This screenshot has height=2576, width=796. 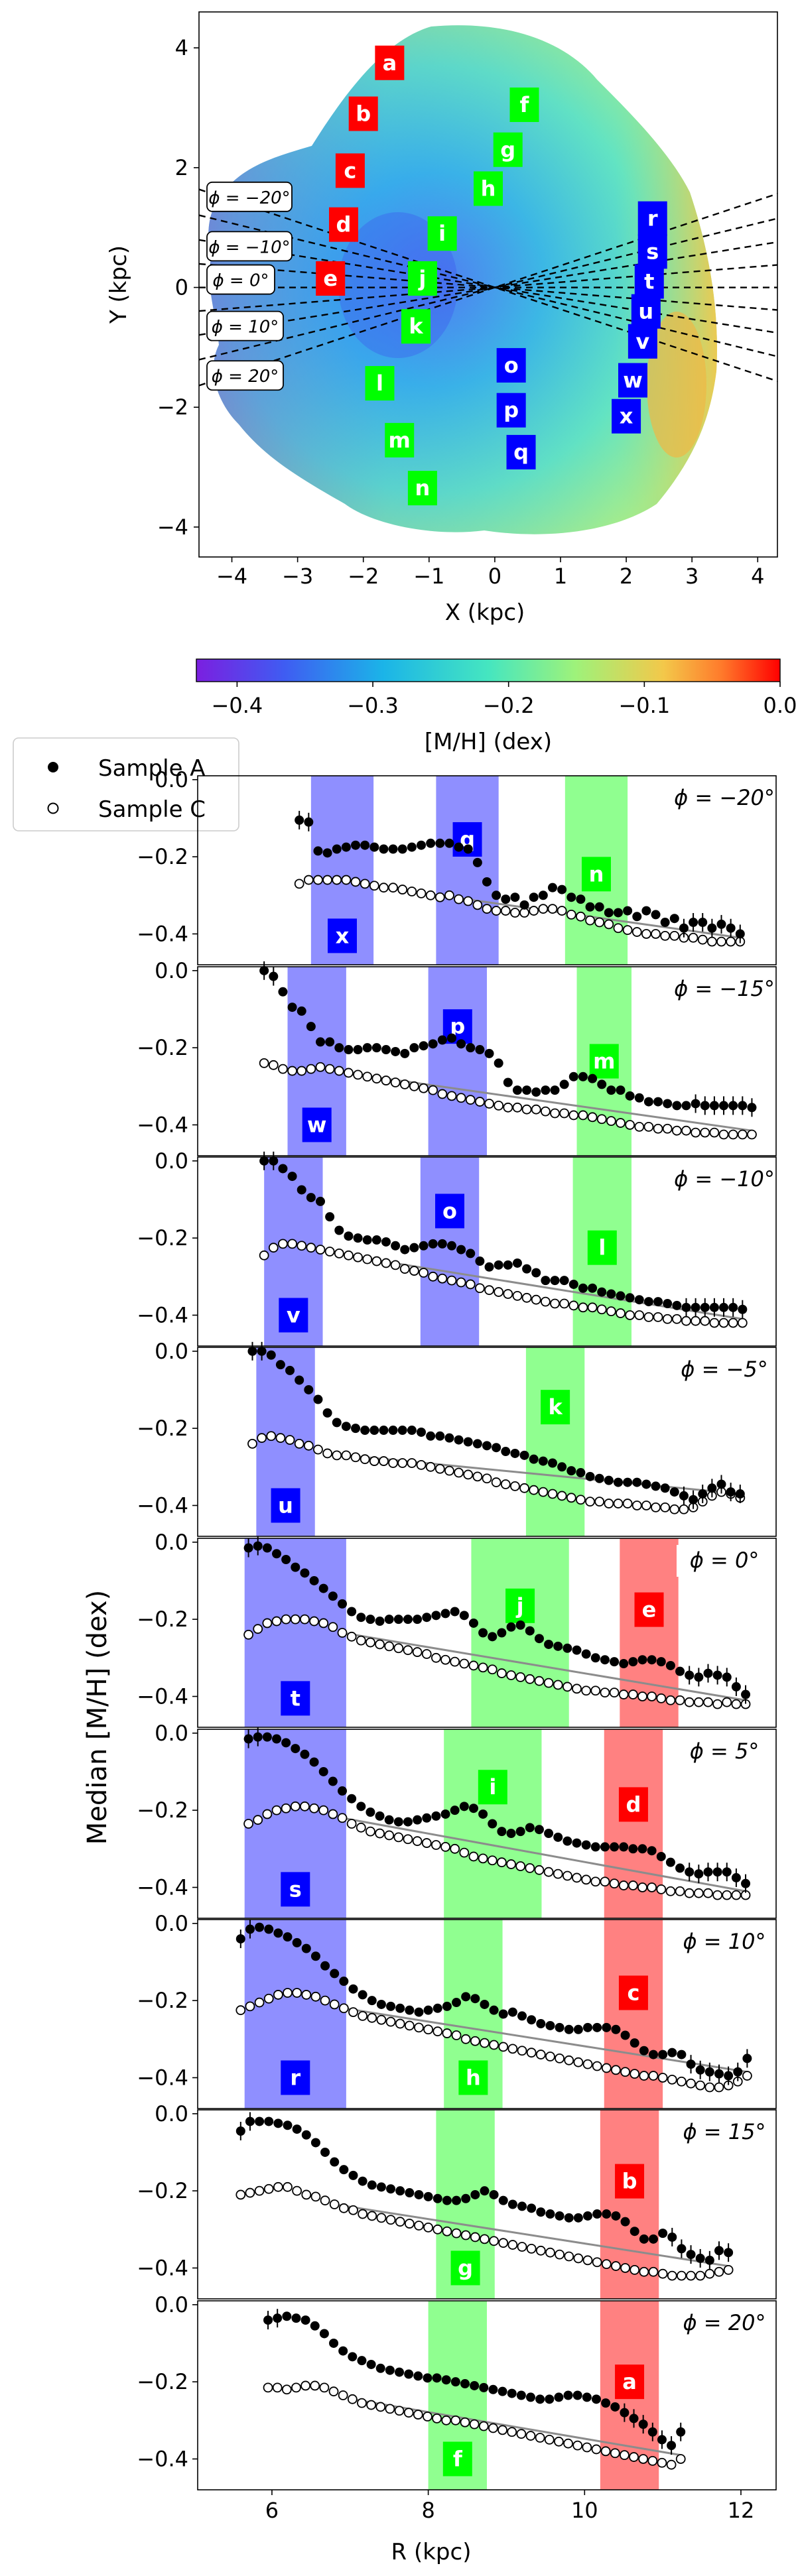 I want to click on region-box-s, so click(x=652, y=251).